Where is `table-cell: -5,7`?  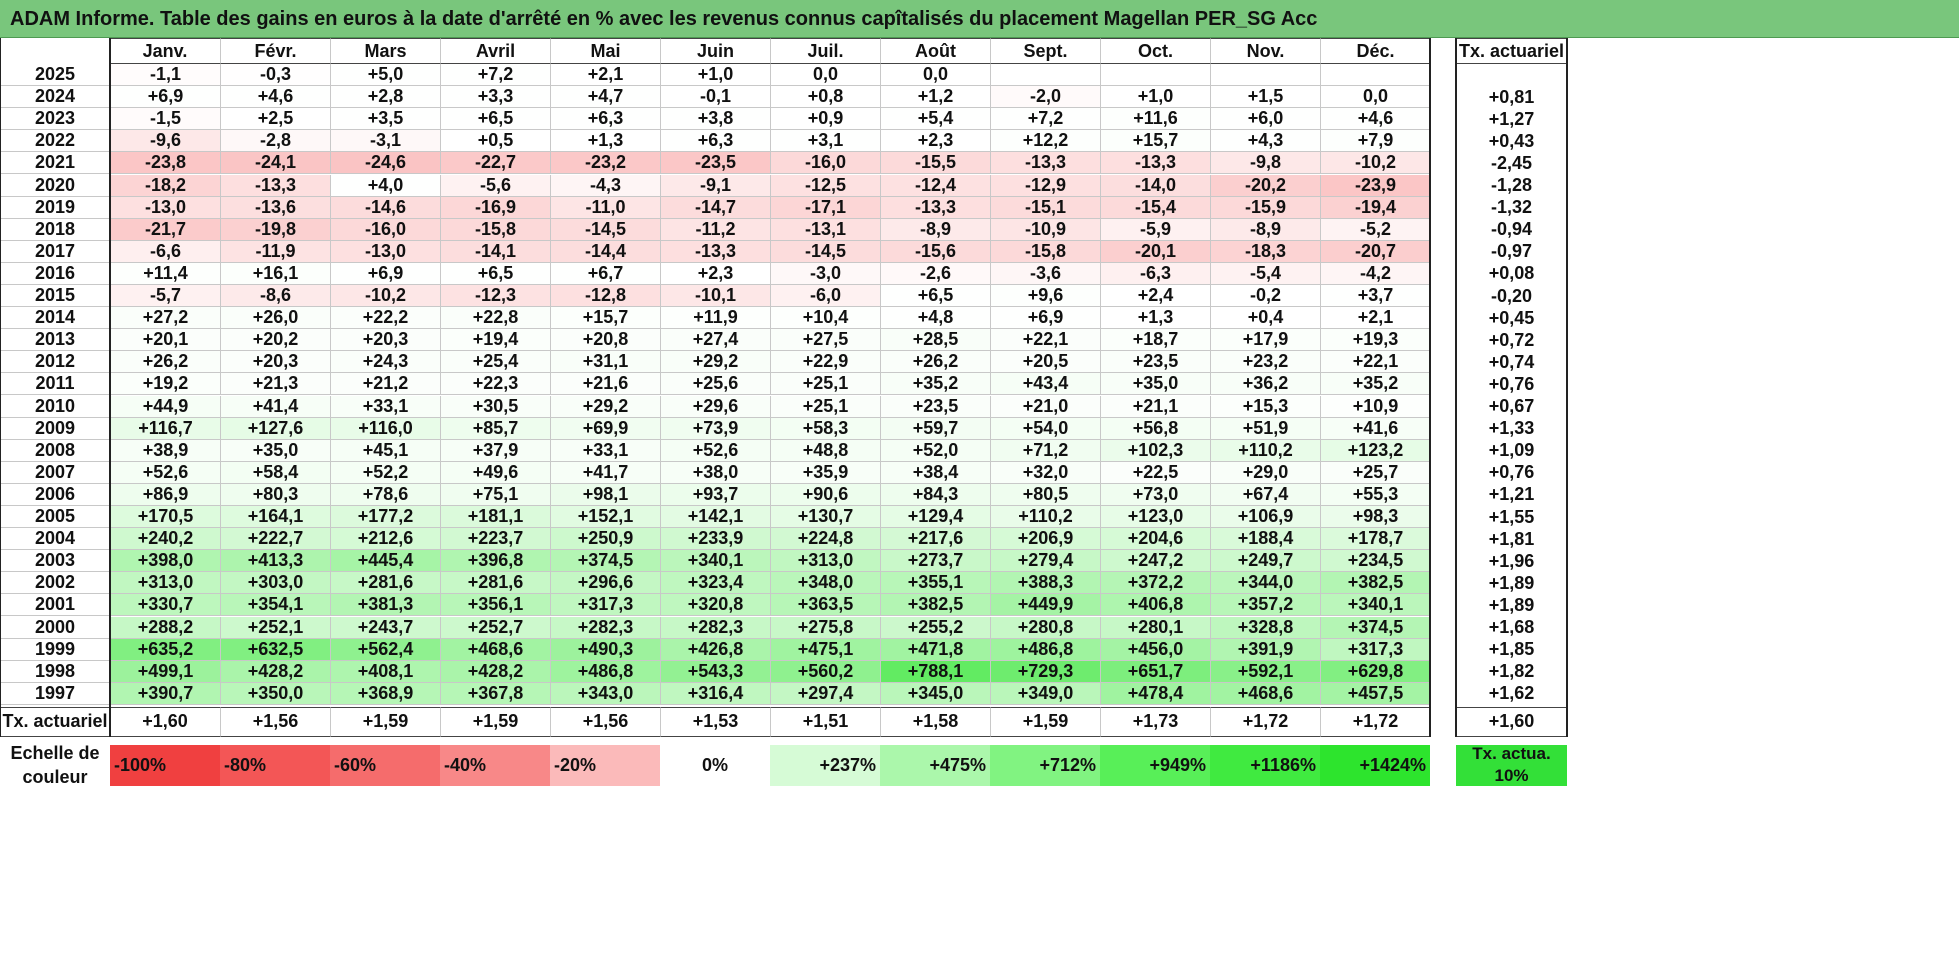
table-cell: -5,7 is located at coordinates (165, 296).